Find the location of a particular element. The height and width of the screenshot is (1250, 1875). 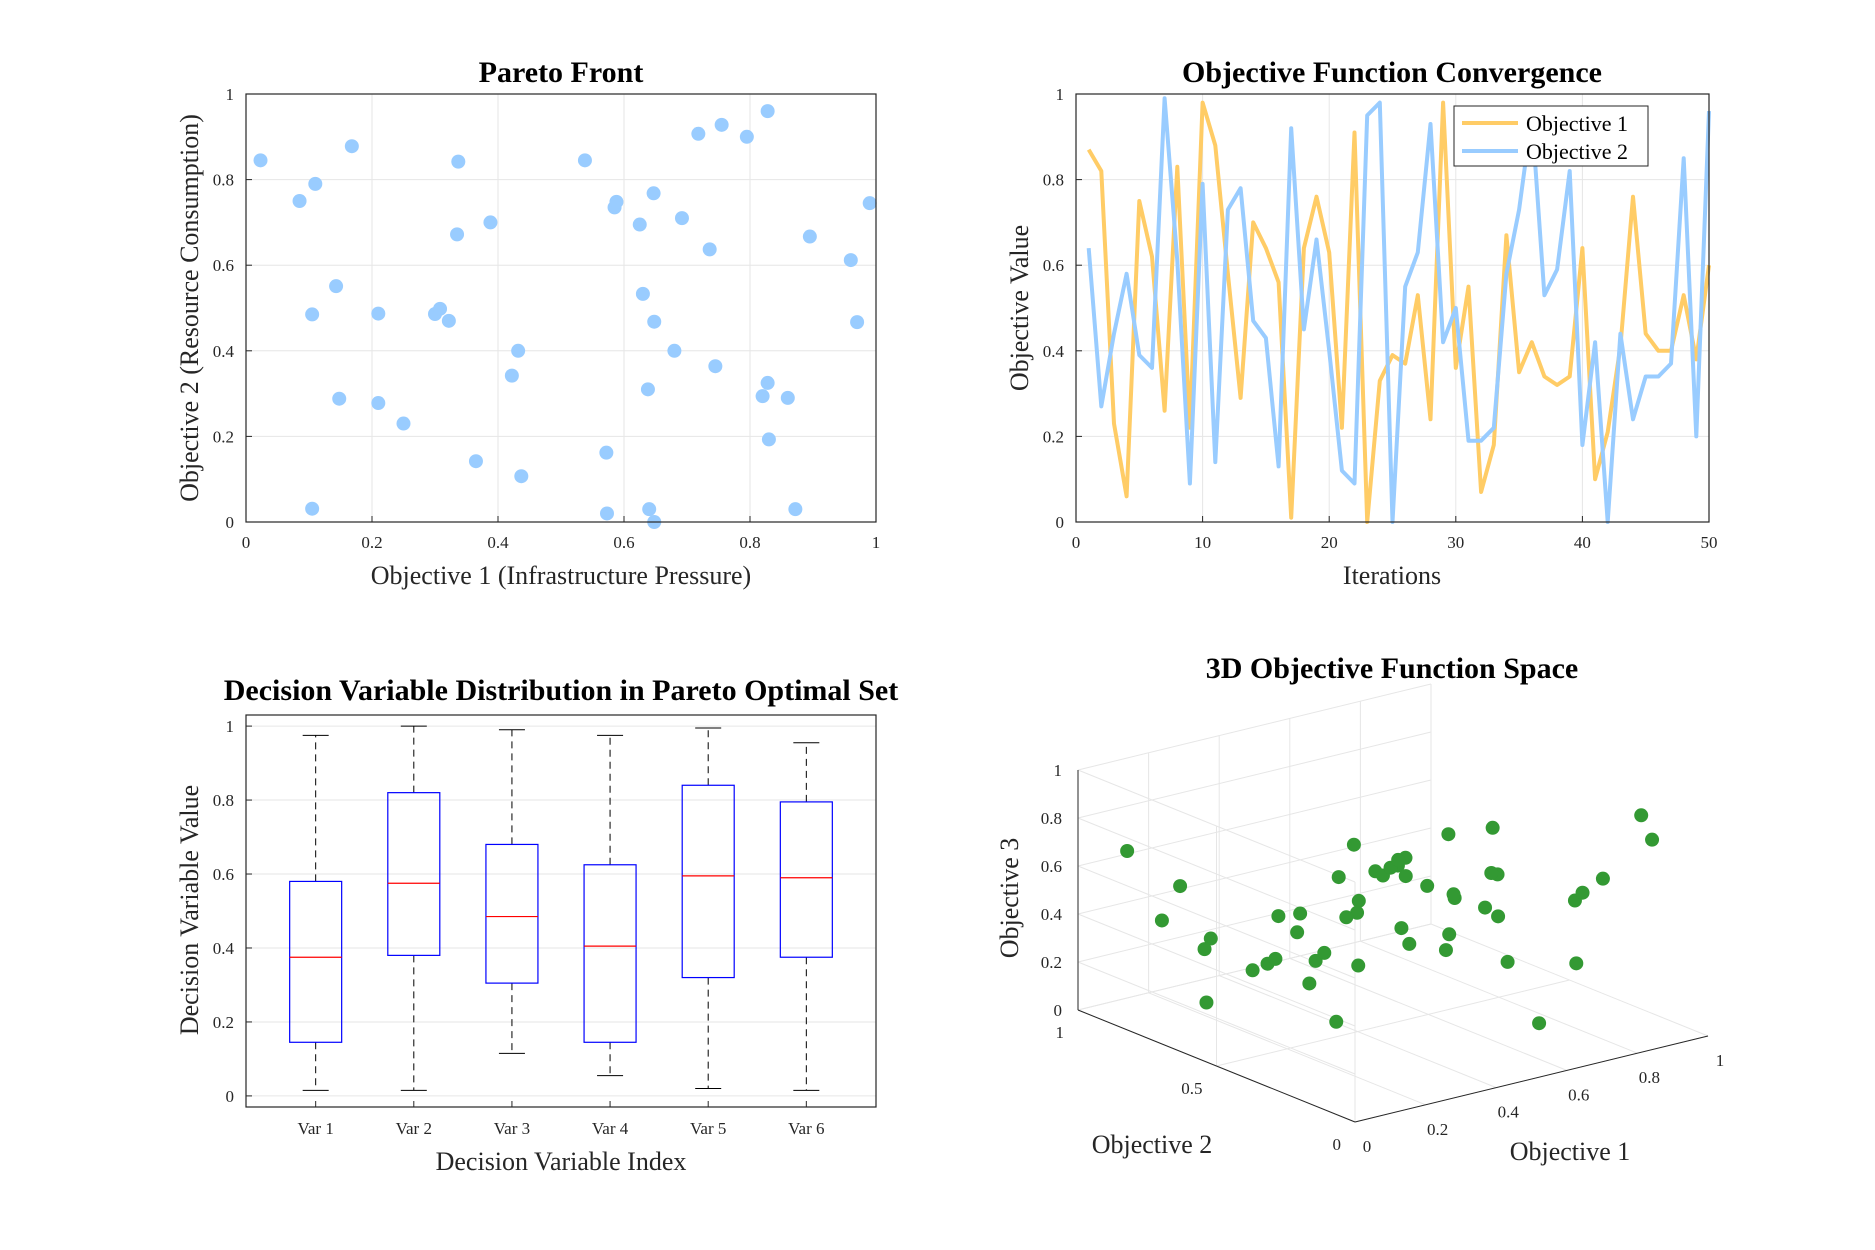

z-tick-label: 0.4 is located at coordinates (1052, 914).